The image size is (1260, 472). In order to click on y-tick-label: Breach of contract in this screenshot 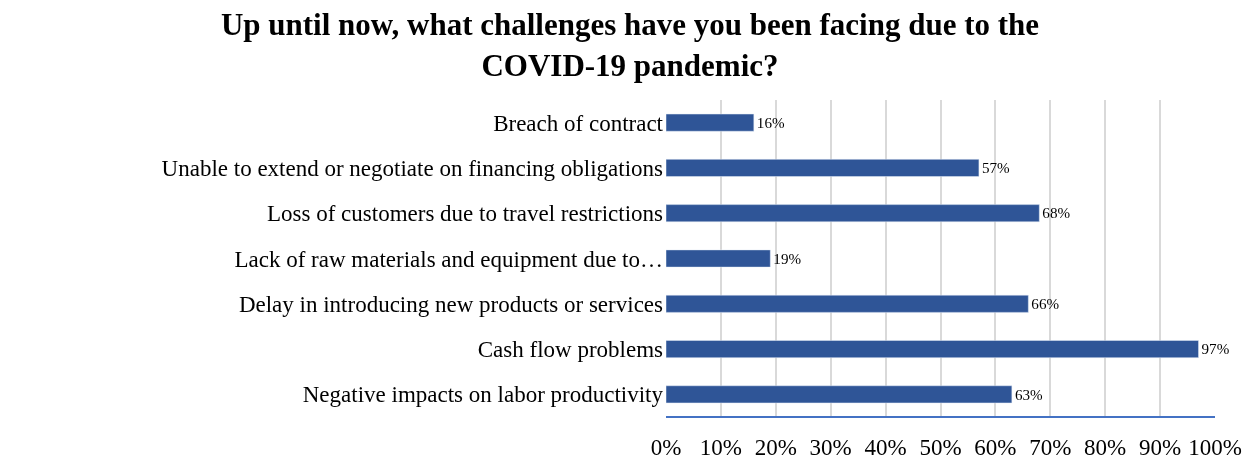, I will do `click(578, 123)`.